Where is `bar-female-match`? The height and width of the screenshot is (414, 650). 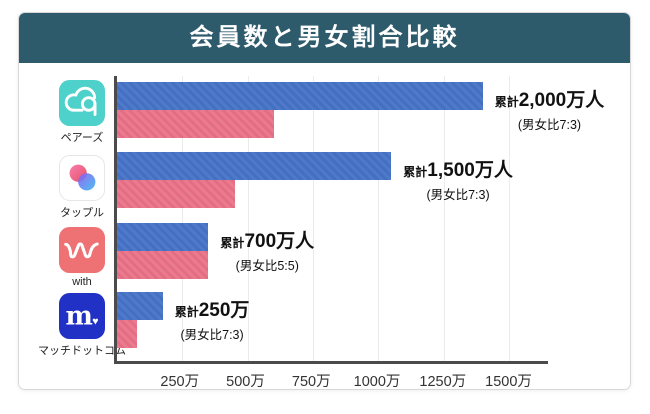
bar-female-match is located at coordinates (127, 334).